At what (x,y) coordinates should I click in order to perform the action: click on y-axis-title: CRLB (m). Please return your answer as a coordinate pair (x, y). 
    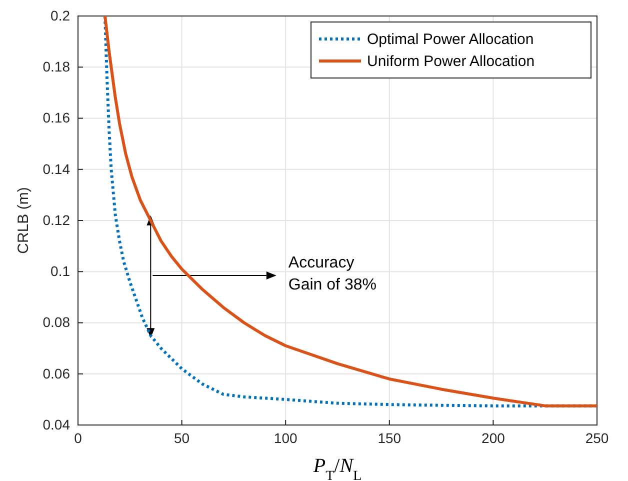
    Looking at the image, I should click on (23, 220).